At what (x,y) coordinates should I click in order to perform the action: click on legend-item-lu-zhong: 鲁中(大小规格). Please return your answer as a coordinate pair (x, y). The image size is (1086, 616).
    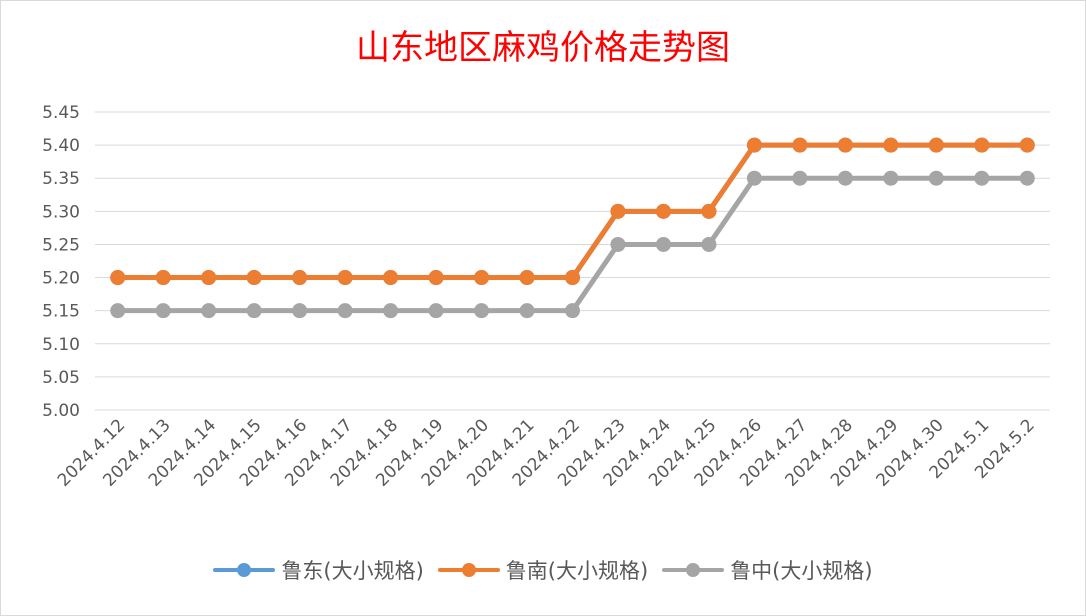
    Looking at the image, I should click on (767, 570).